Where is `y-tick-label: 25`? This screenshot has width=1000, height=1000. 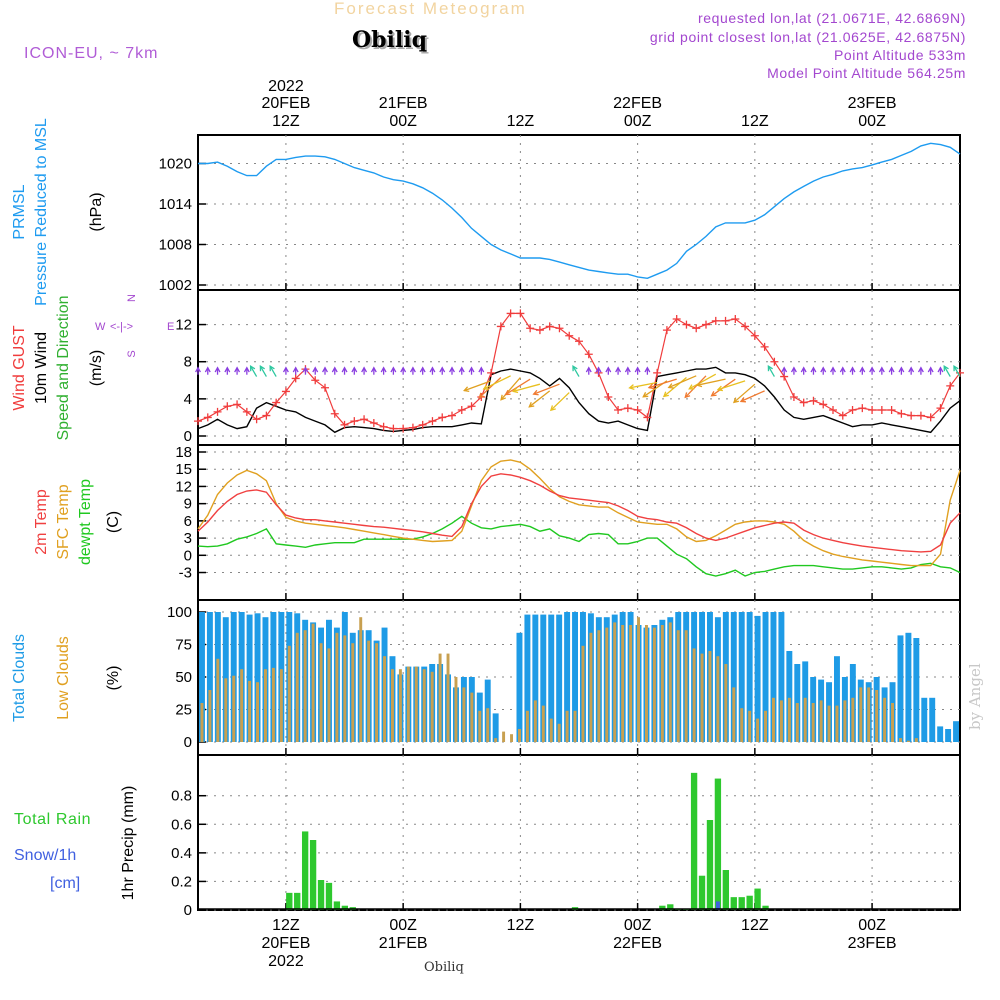 y-tick-label: 25 is located at coordinates (183, 710).